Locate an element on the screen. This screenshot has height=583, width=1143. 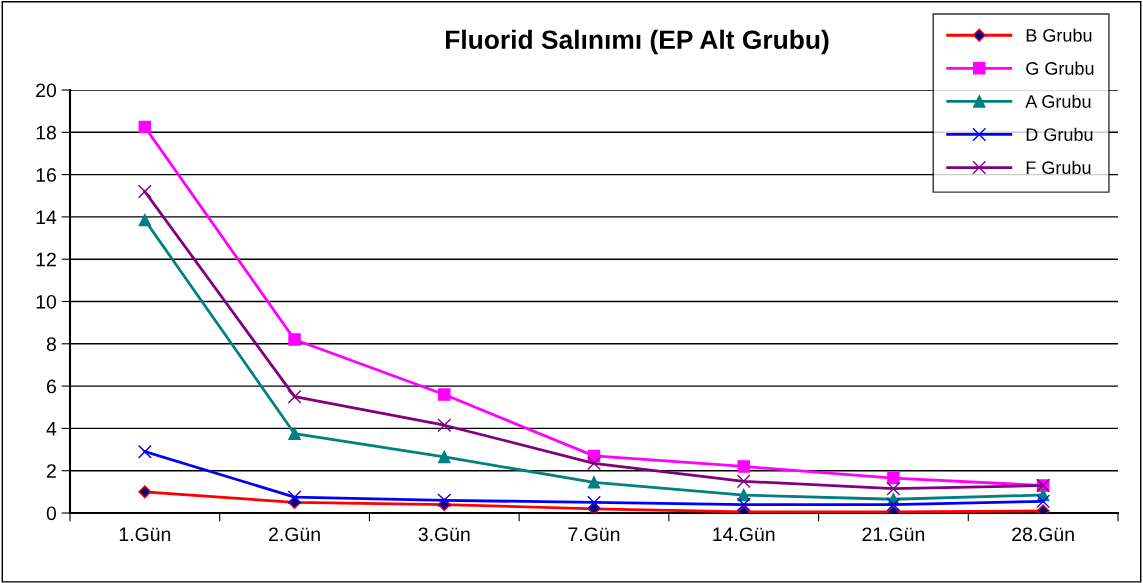
y-tick-label: 2 is located at coordinates (51, 471).